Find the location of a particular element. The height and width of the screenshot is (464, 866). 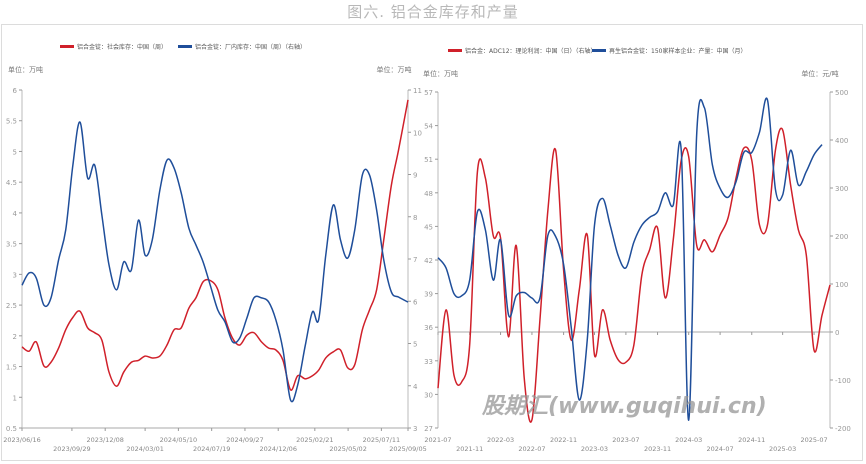

x-tick-label: 2021-07 is located at coordinates (437, 440).